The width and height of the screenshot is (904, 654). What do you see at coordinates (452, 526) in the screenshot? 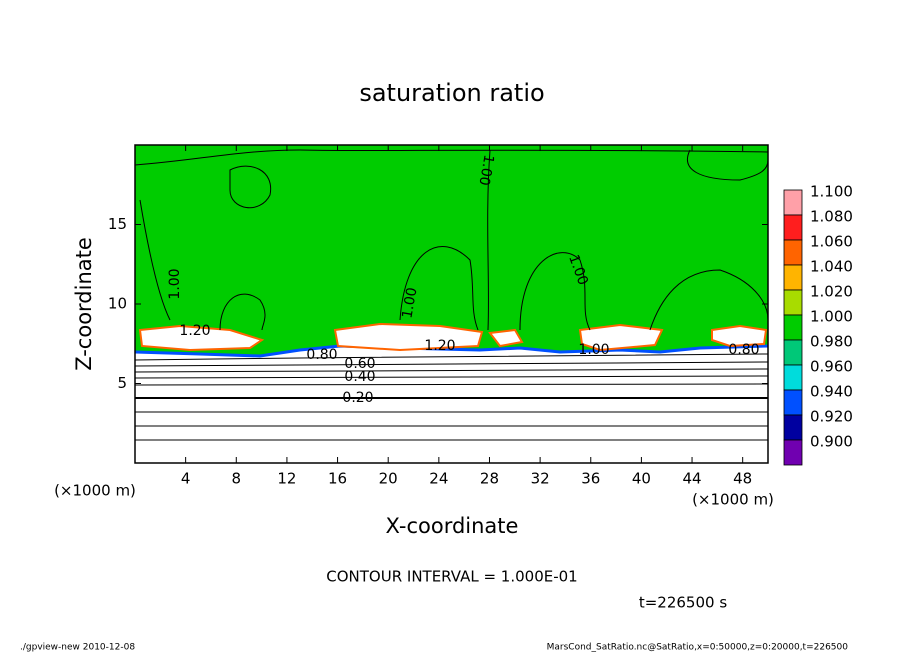
I see `x-axis-label: X-coordinate` at bounding box center [452, 526].